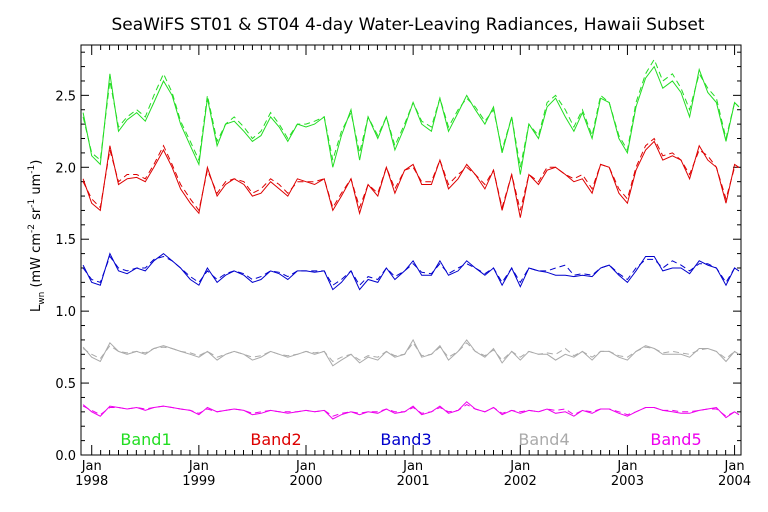 Image resolution: width=768 pixels, height=512 pixels. Describe the element at coordinates (410, 174) in the screenshot. I see `series-band2-dashed` at that location.